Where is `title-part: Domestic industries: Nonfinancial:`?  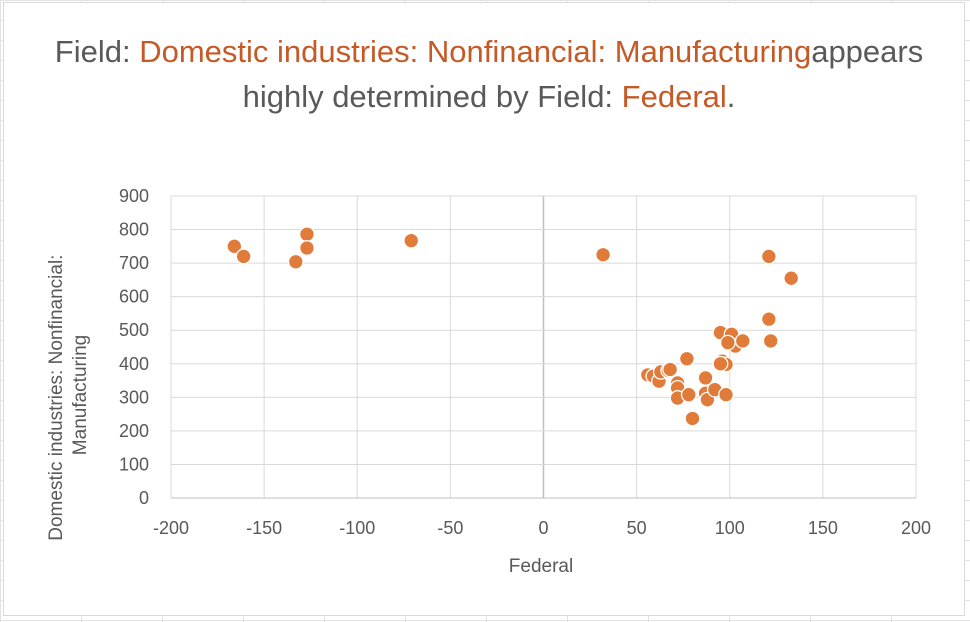
title-part: Domestic industries: Nonfinancial: is located at coordinates (373, 51).